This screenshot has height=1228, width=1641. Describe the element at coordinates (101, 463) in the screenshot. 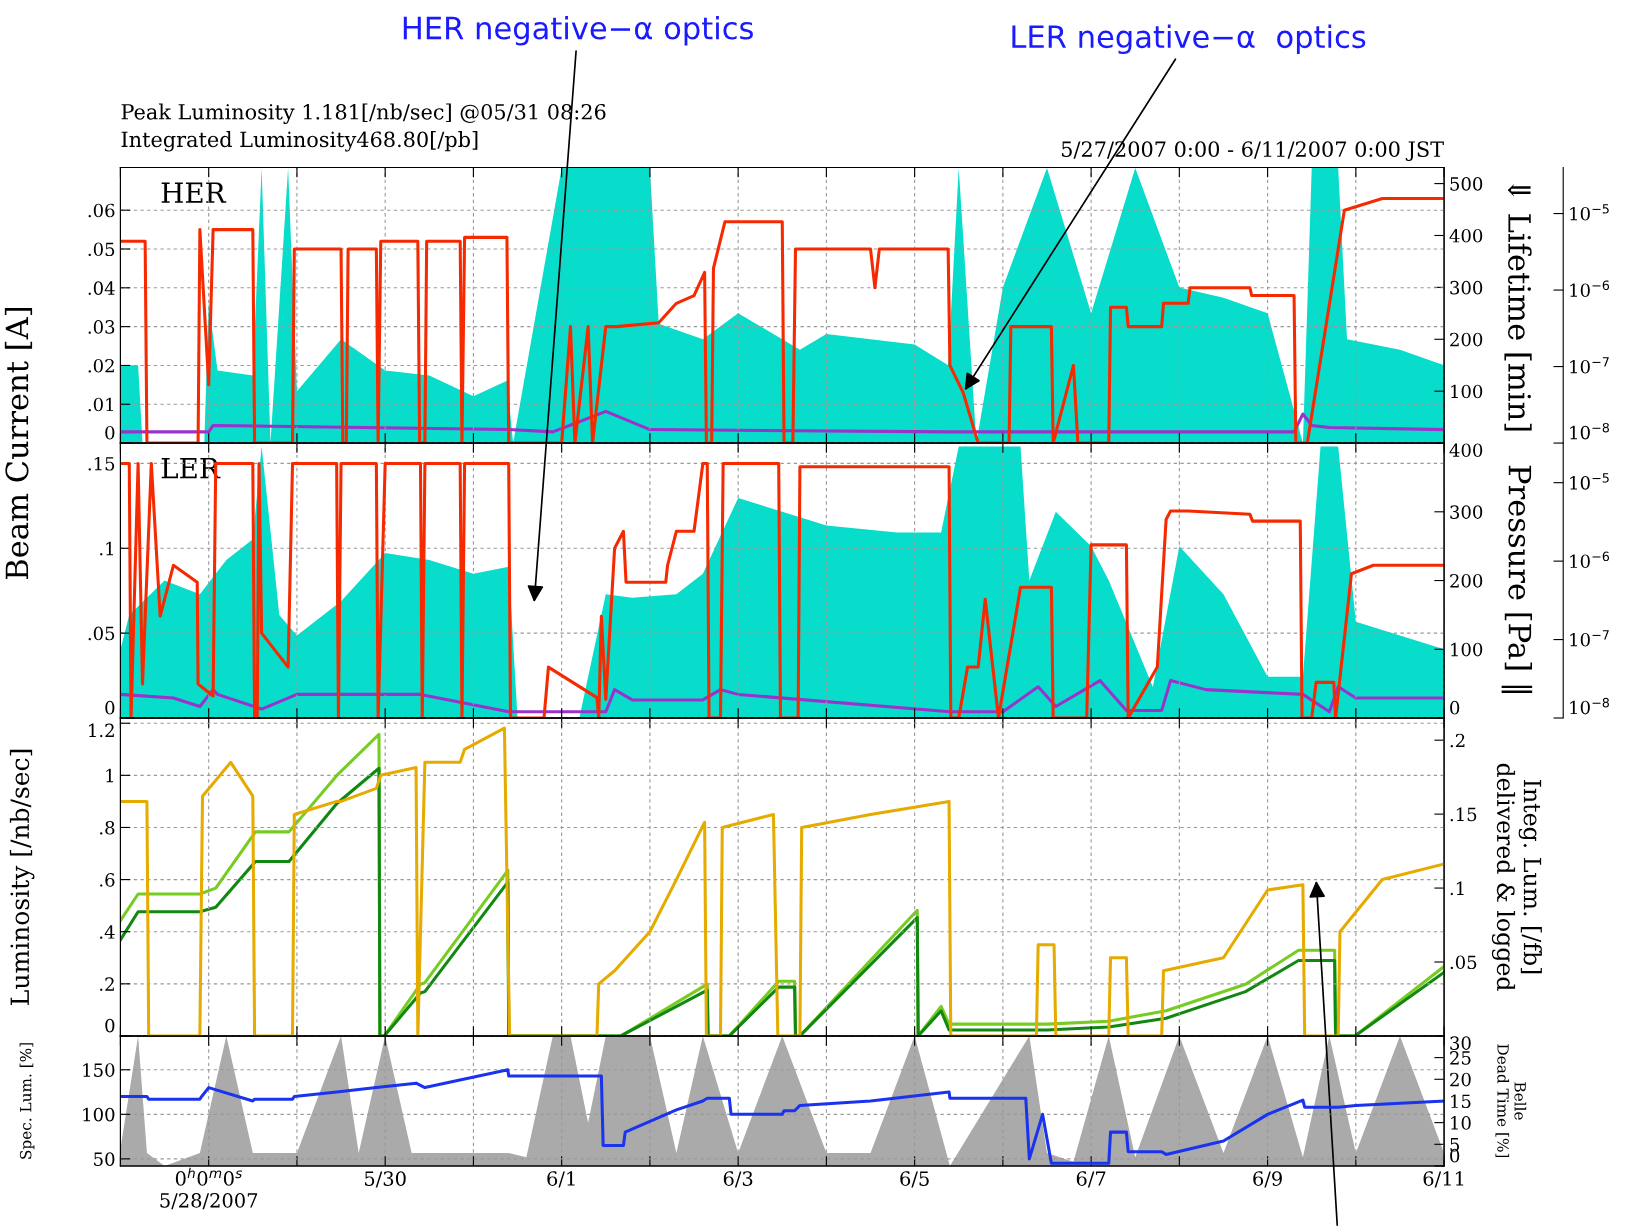

I see `y-tick-label: .15` at that location.